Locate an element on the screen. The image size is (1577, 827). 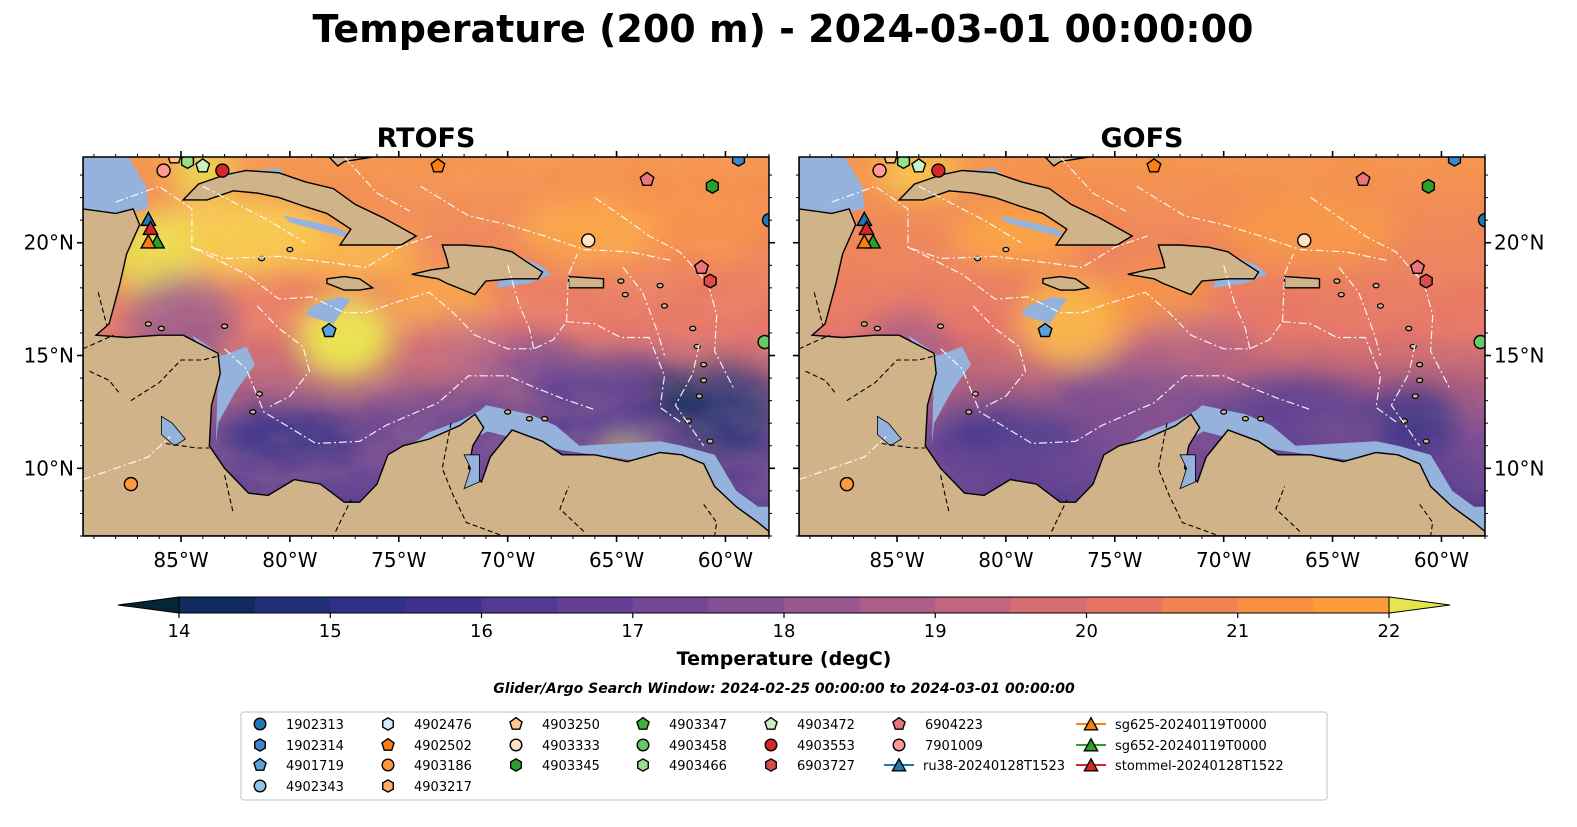
colorbar-tick-label: 20 is located at coordinates (1086, 631).